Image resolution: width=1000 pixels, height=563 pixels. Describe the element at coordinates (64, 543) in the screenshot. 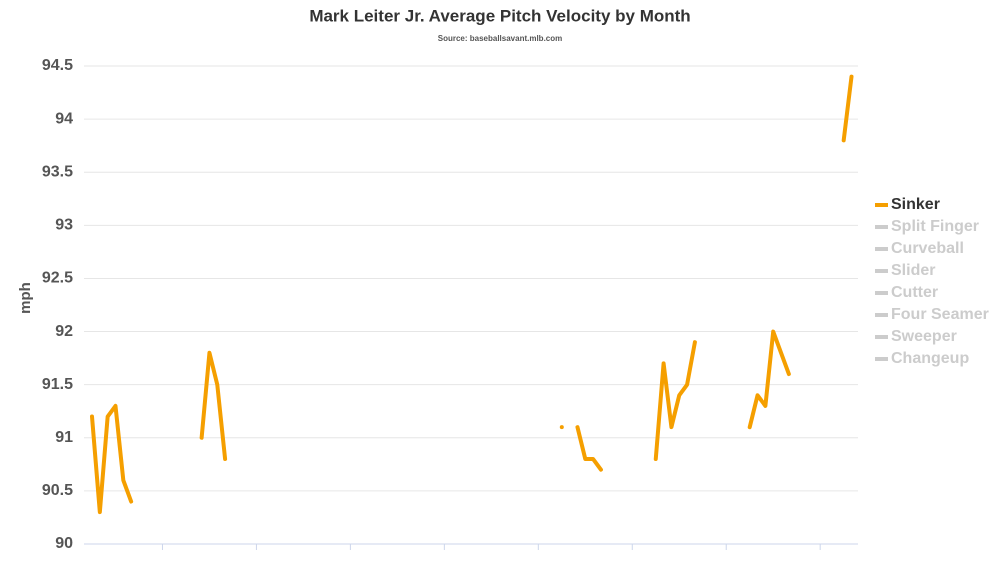

I see `y-tick-label: 90` at that location.